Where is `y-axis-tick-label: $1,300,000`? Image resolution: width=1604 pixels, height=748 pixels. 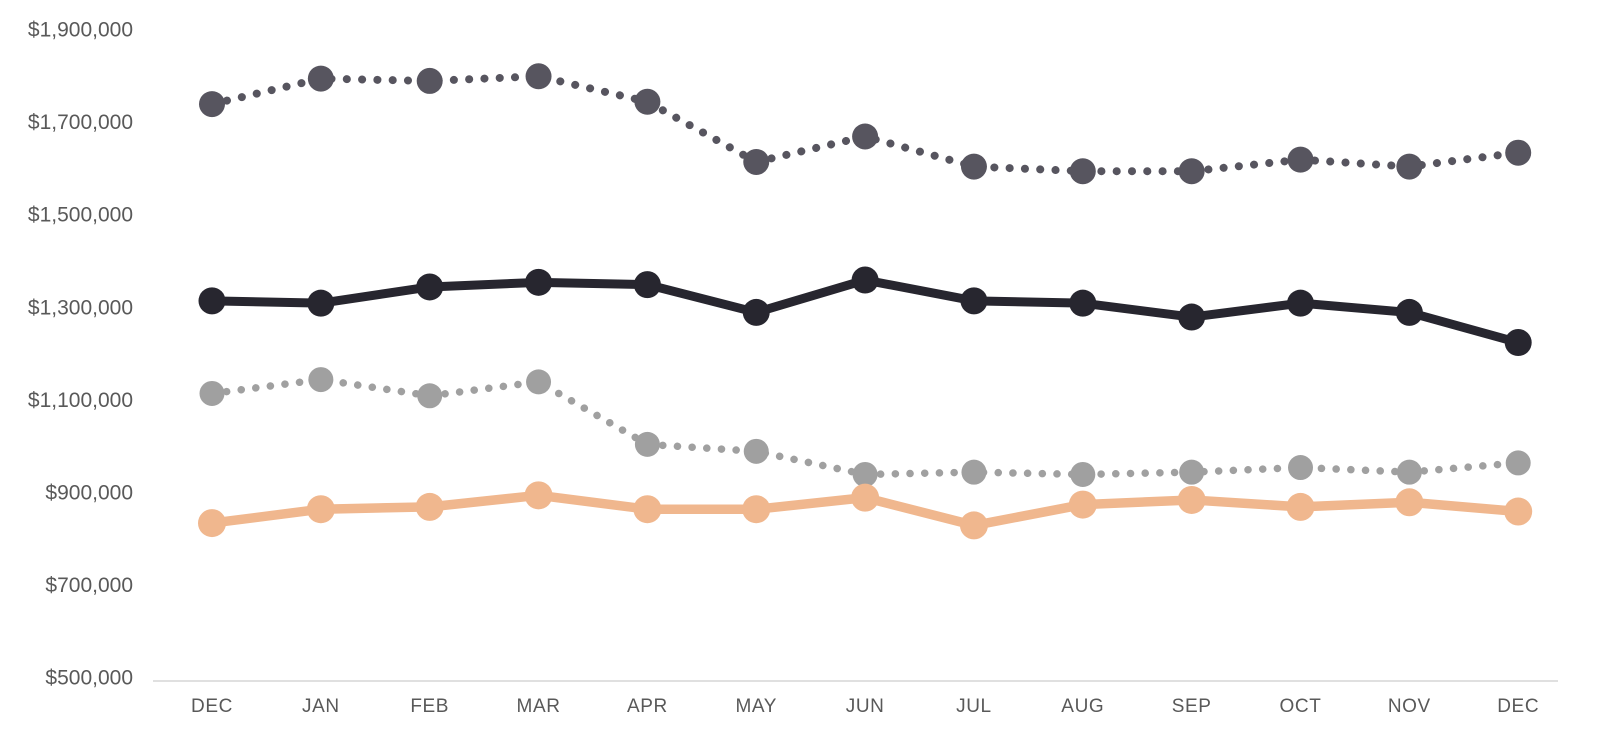
y-axis-tick-label: $1,300,000 is located at coordinates (80, 307).